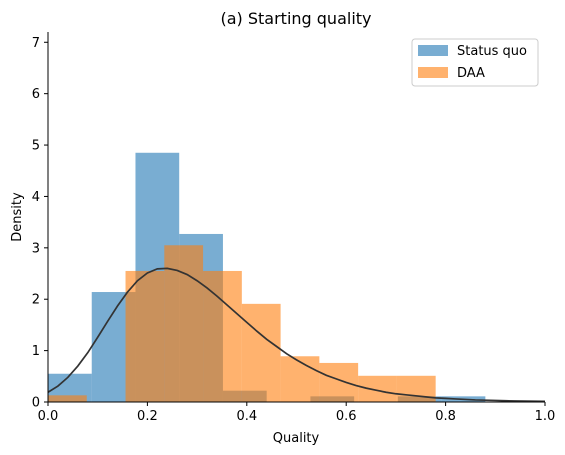  I want to click on y-tick-label: 5, so click(36, 146).